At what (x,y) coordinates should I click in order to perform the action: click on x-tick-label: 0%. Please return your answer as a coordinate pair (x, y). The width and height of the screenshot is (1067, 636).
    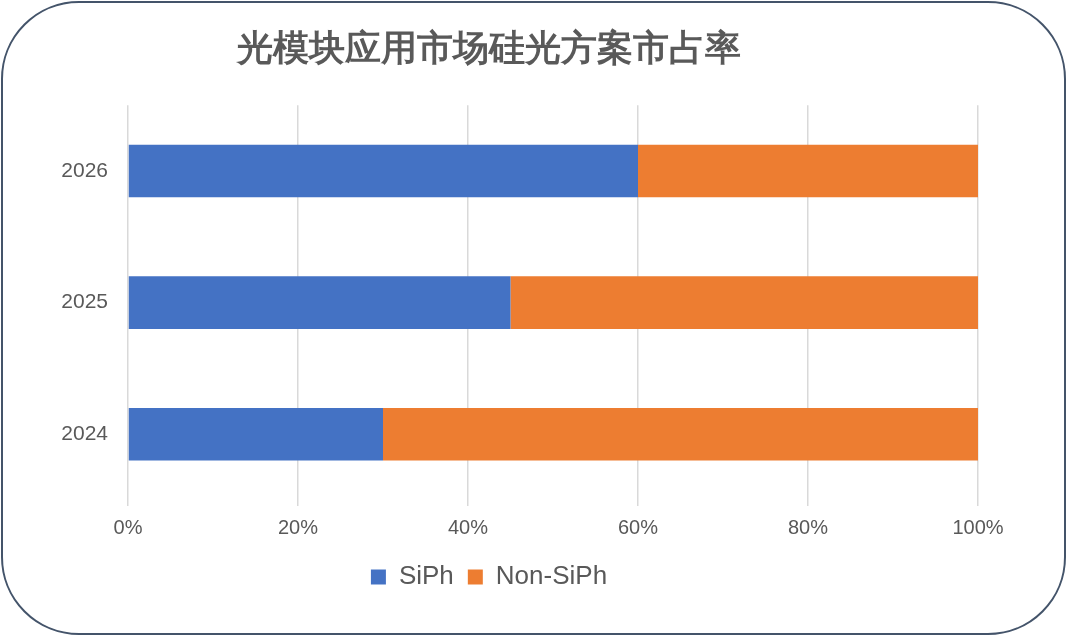
    Looking at the image, I should click on (128, 526).